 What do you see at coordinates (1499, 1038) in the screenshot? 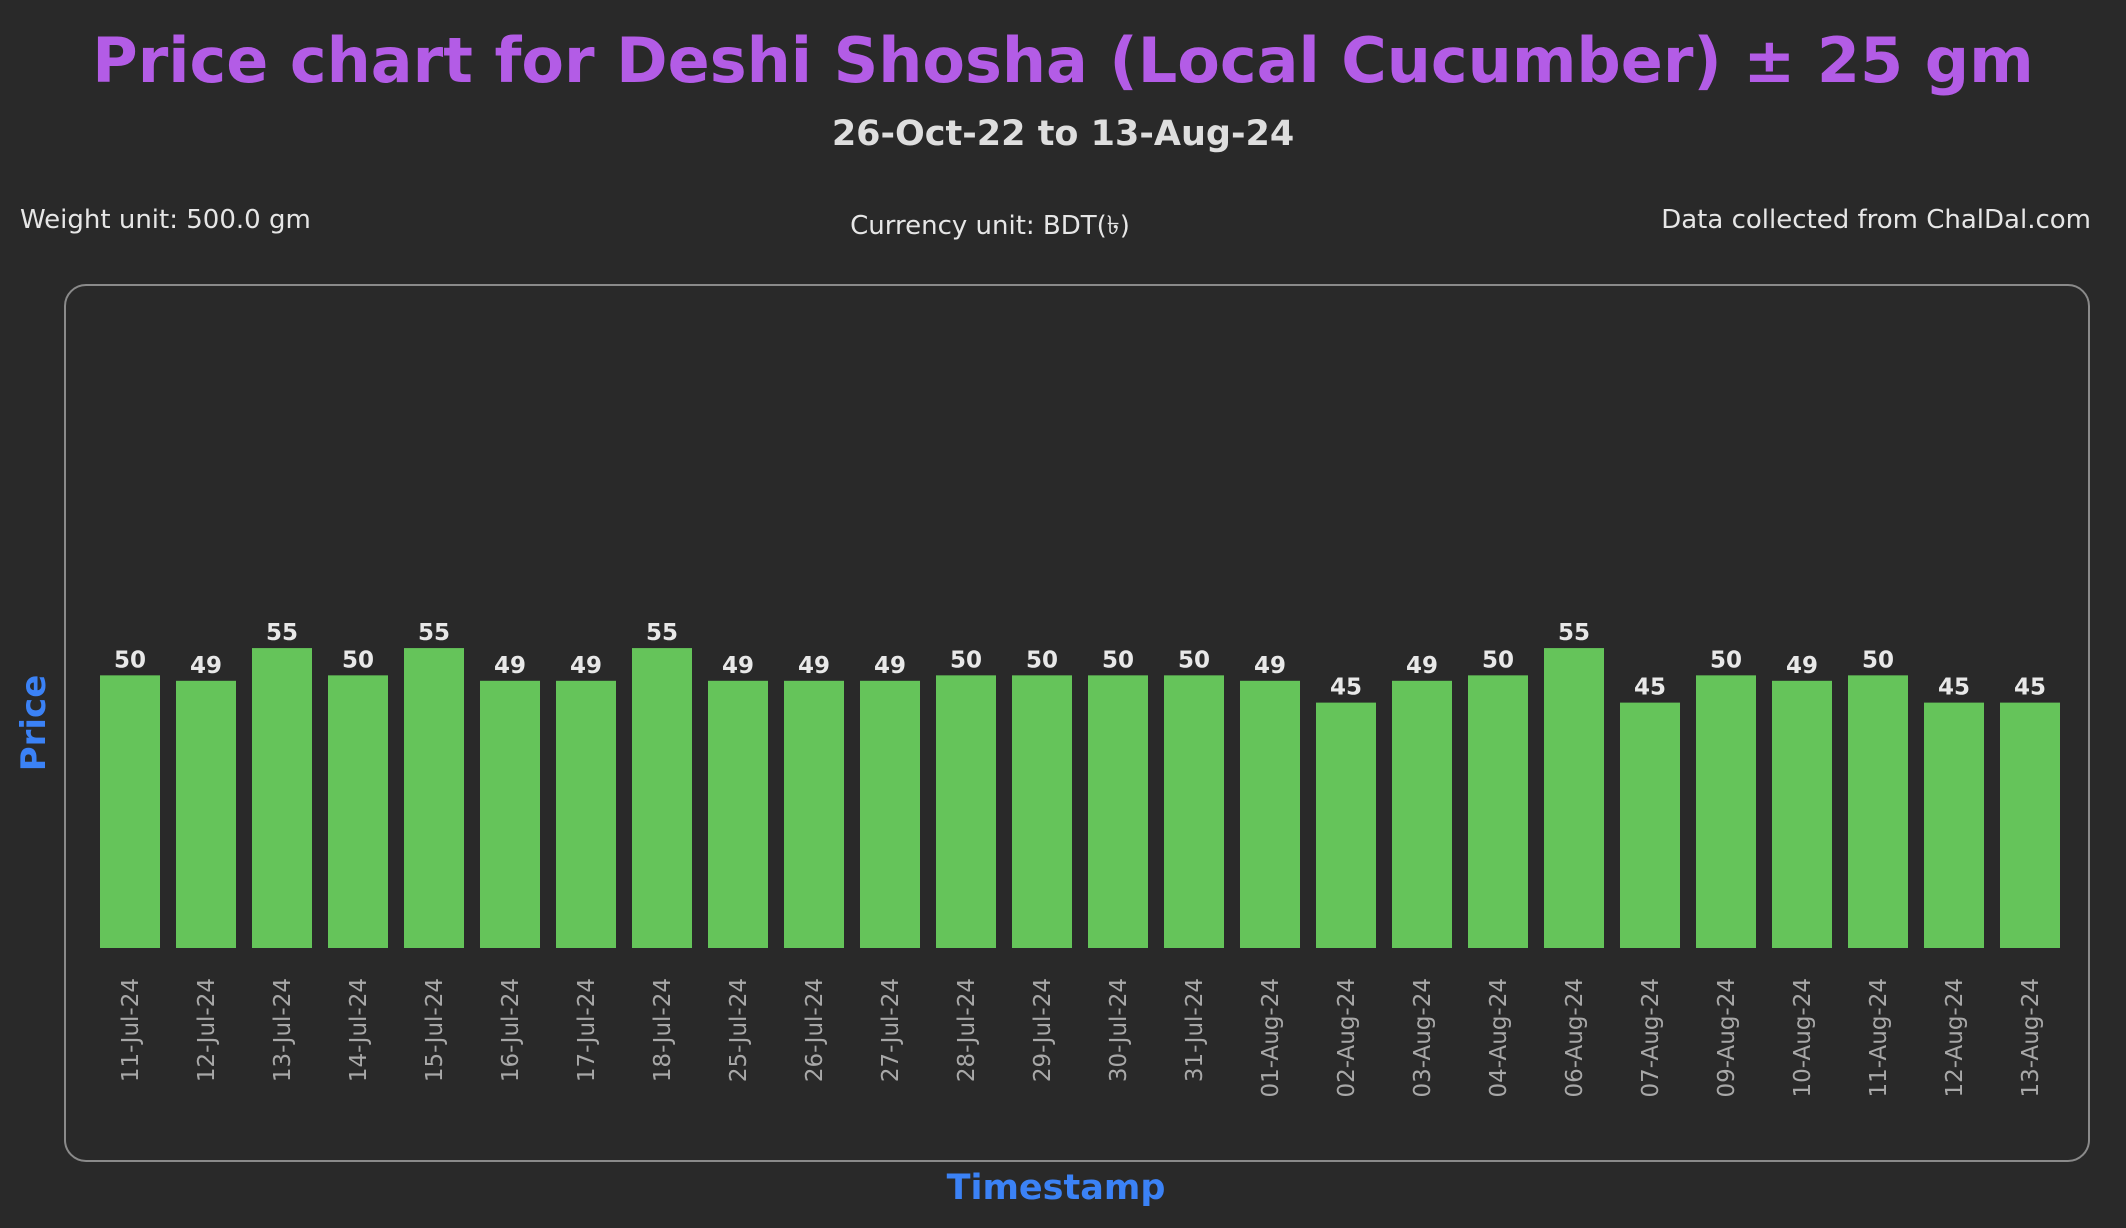
I see `x-tick-label: 04-Aug-24` at bounding box center [1499, 1038].